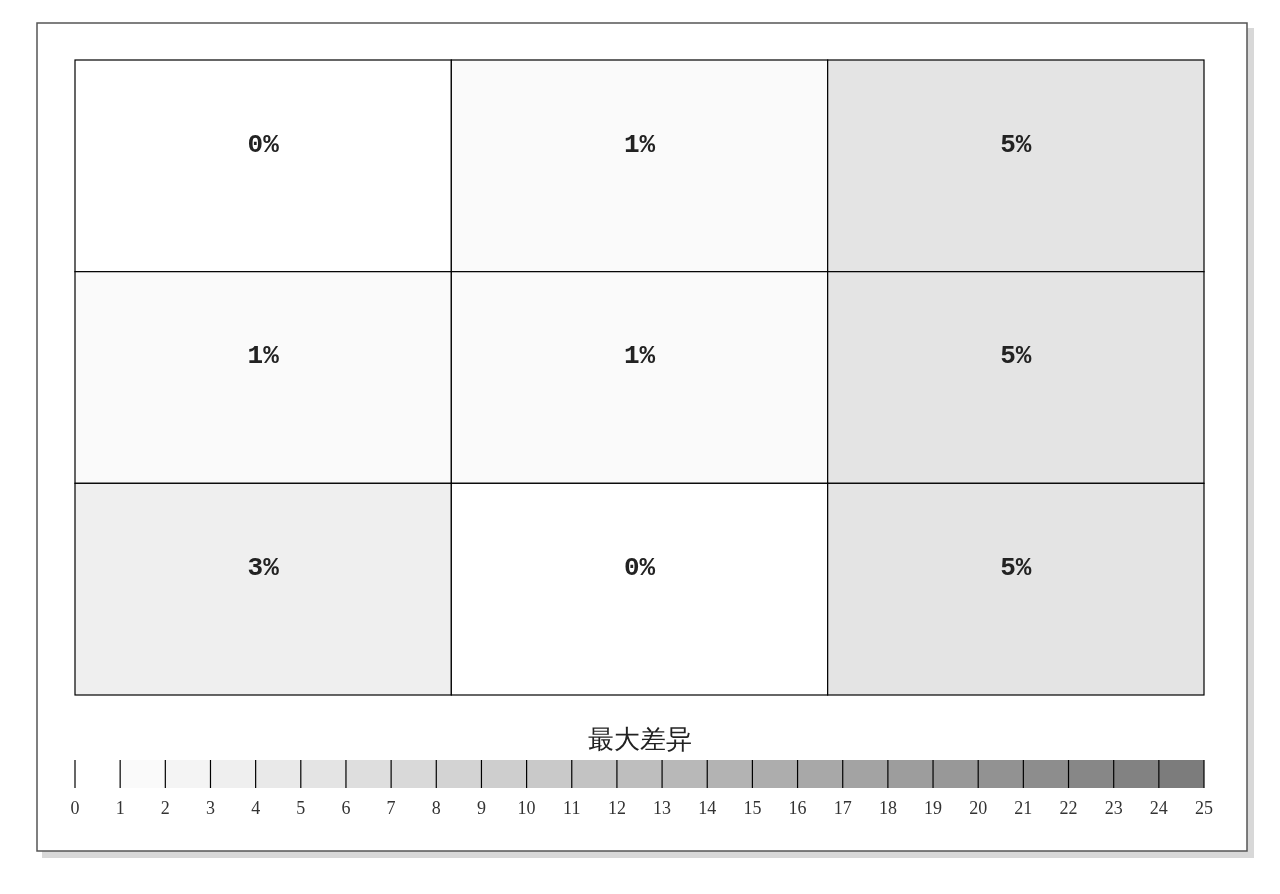 Image resolution: width=1280 pixels, height=894 pixels. I want to click on color-bar-label: 20, so click(978, 808).